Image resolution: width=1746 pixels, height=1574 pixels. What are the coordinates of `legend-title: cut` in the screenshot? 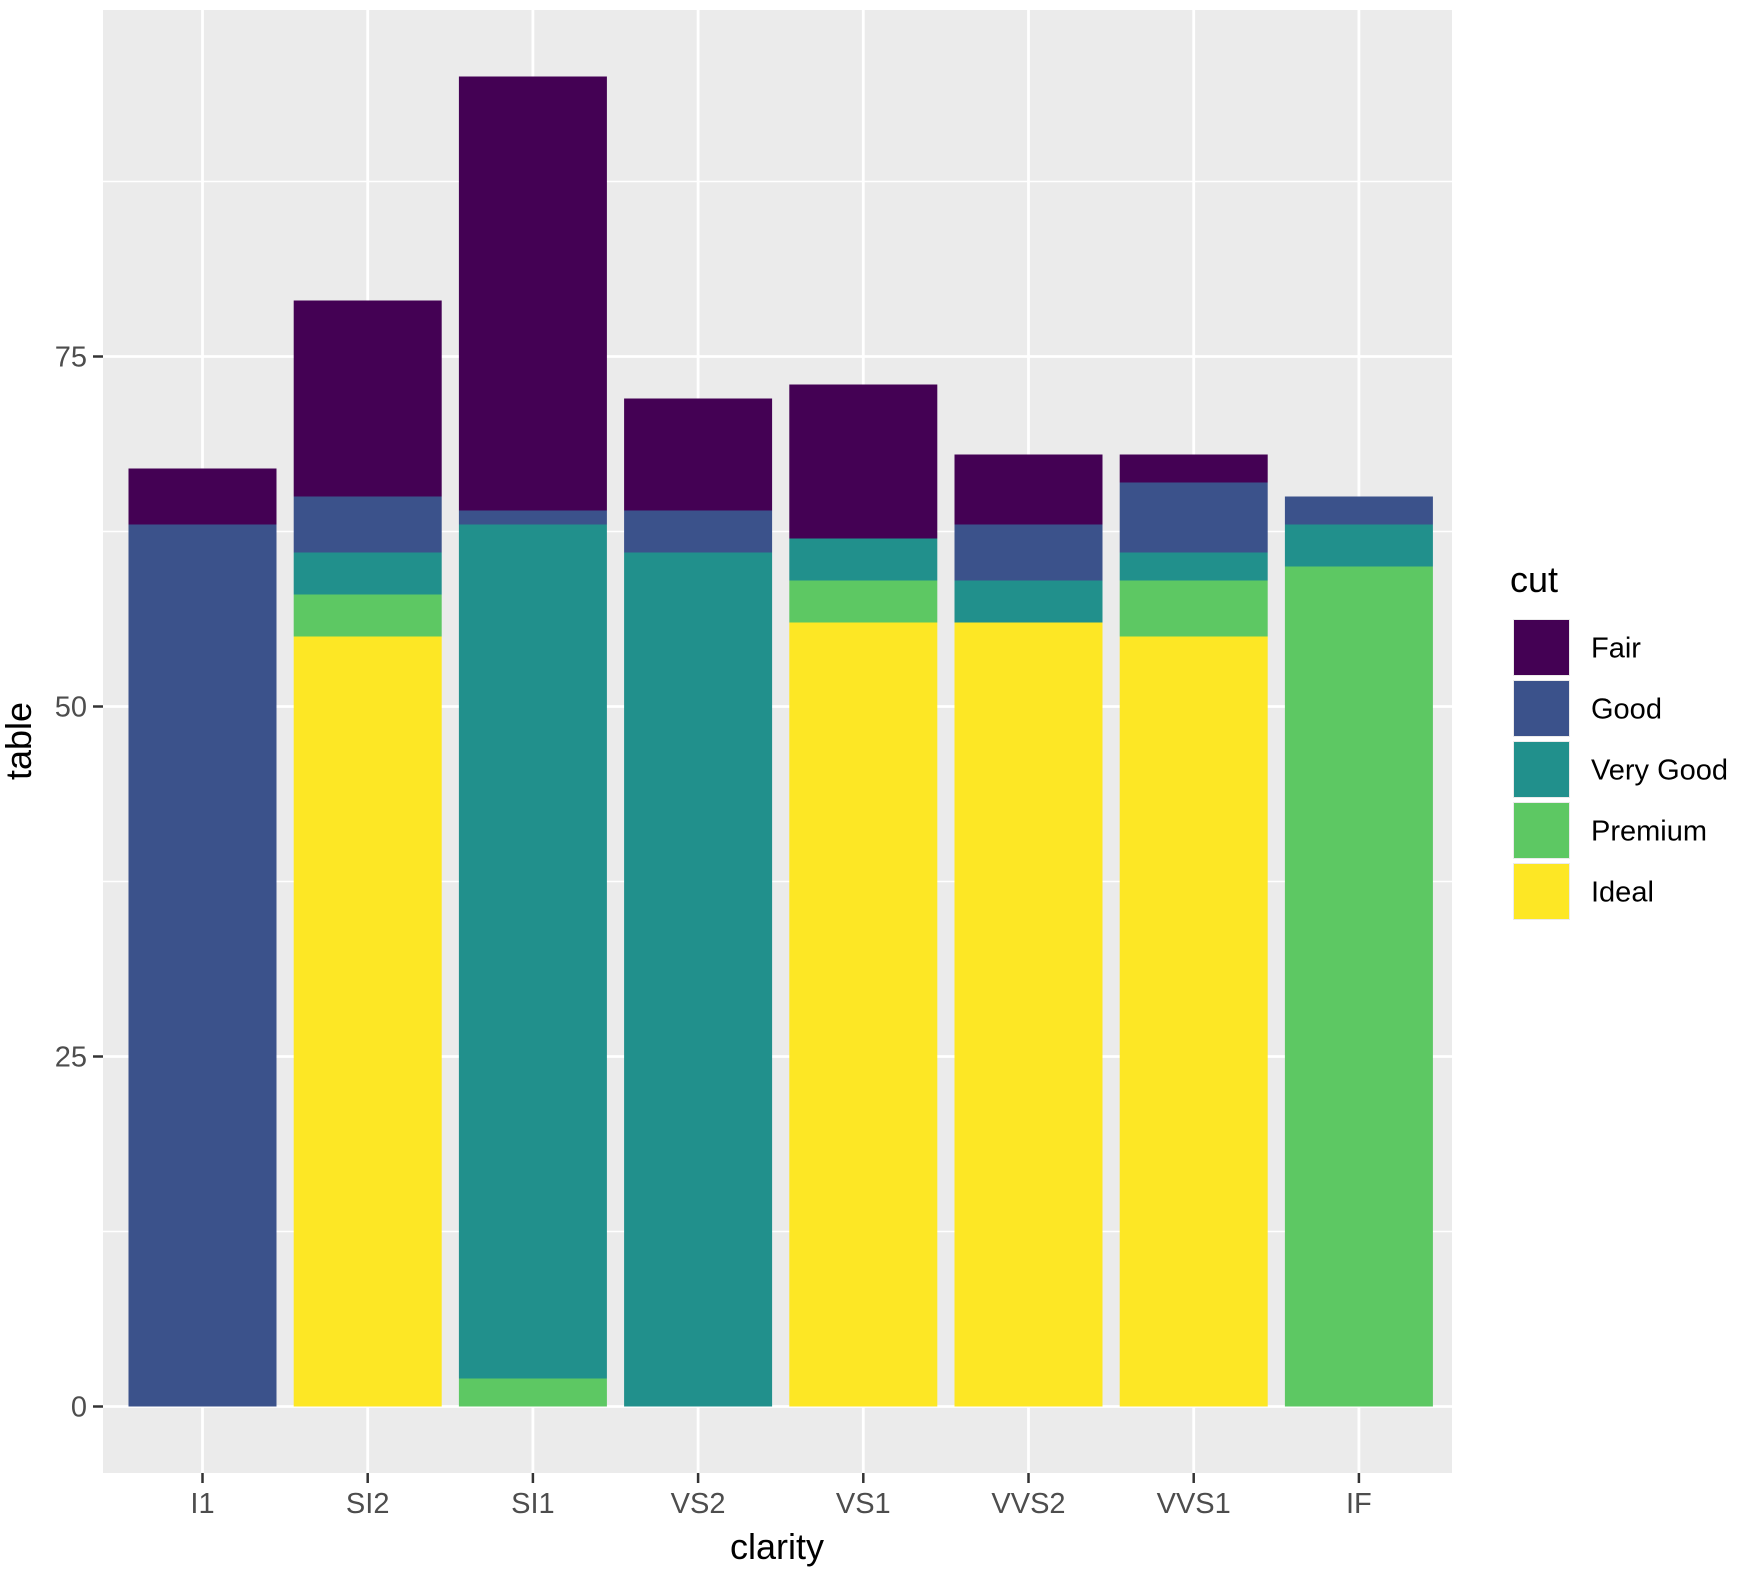 It's located at (1534, 579).